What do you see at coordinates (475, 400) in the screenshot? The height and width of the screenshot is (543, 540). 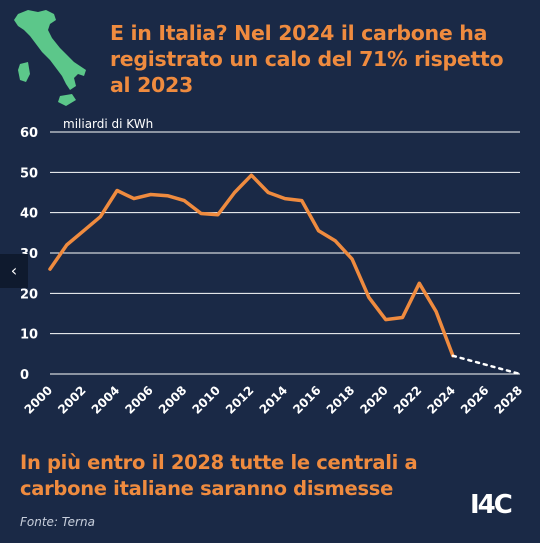 I see `x-tick-label: 2026` at bounding box center [475, 400].